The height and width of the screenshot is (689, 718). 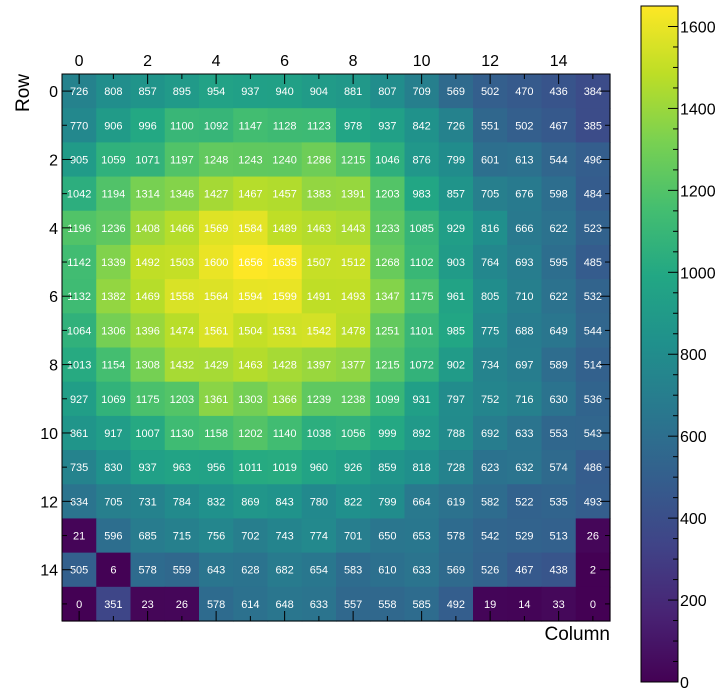 I want to click on cell-value-label: 1561, so click(x=216, y=331).